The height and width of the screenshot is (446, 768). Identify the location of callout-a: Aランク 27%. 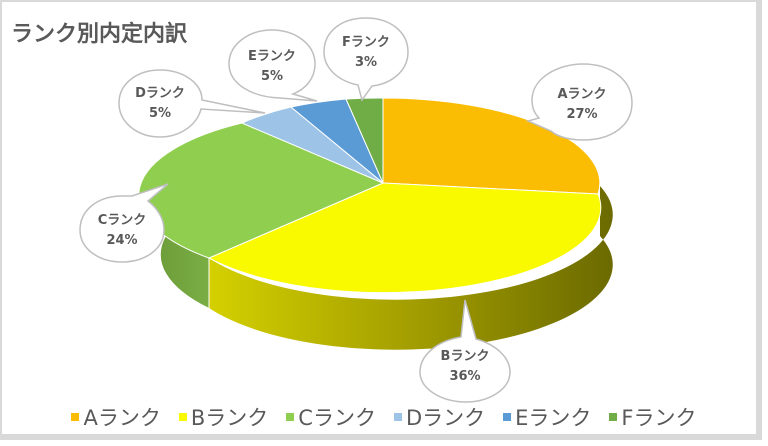
(579, 102).